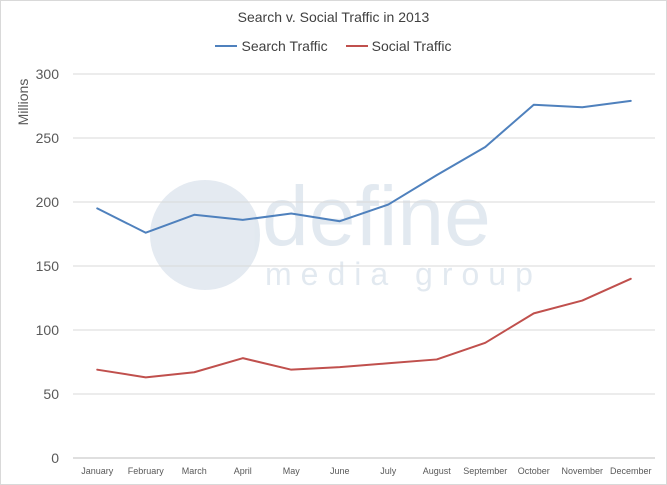  I want to click on y-tick-label: 0, so click(55, 458).